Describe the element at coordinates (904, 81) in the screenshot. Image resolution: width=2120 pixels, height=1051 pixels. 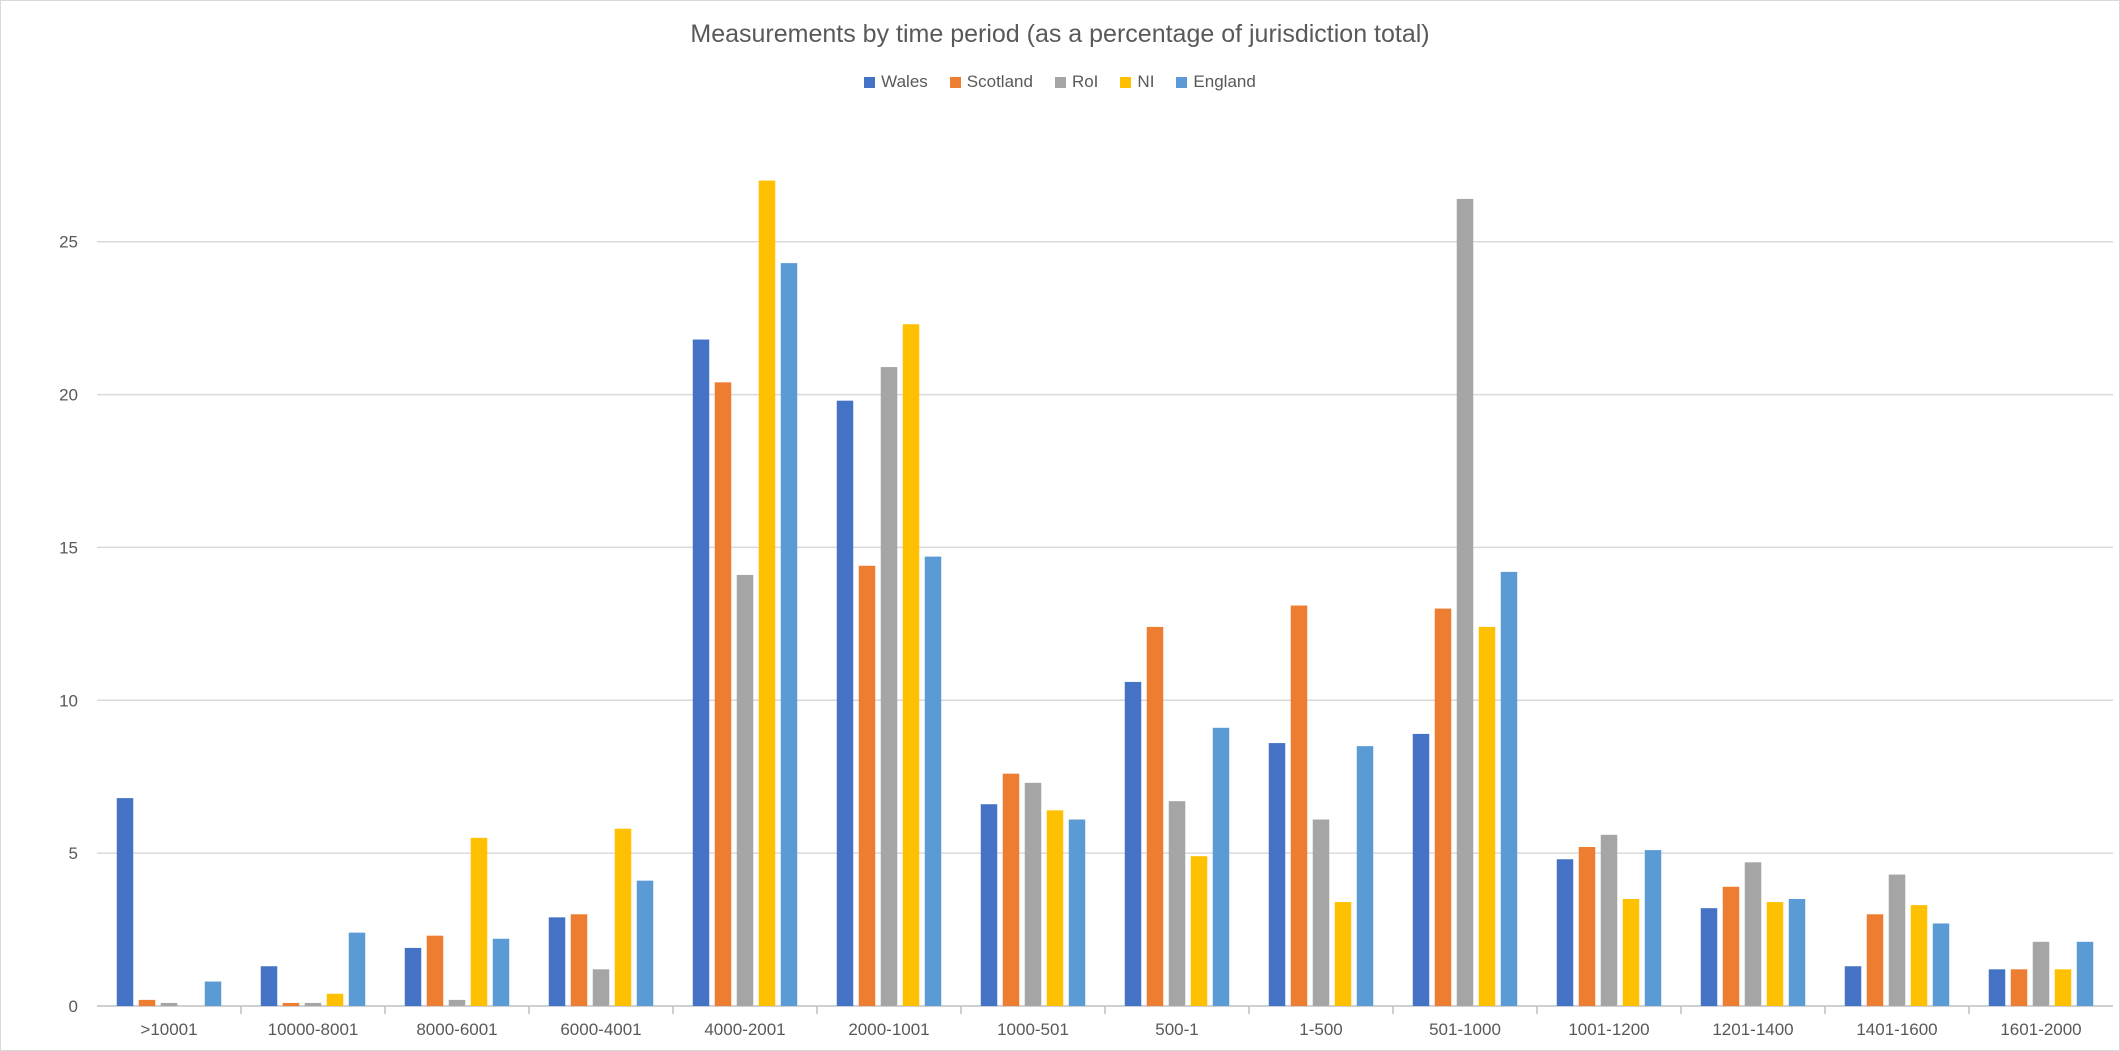
I see `legend-label: Wales` at that location.